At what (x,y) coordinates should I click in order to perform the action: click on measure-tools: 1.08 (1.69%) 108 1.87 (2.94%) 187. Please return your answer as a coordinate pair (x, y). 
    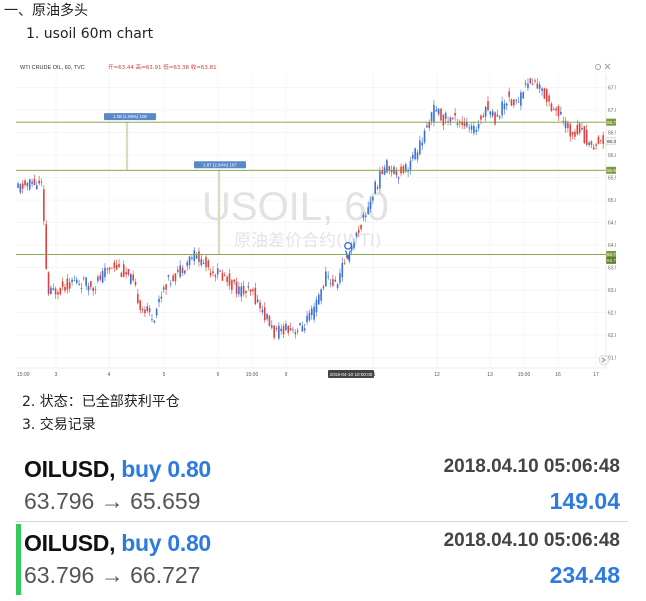
    Looking at the image, I should click on (175, 184).